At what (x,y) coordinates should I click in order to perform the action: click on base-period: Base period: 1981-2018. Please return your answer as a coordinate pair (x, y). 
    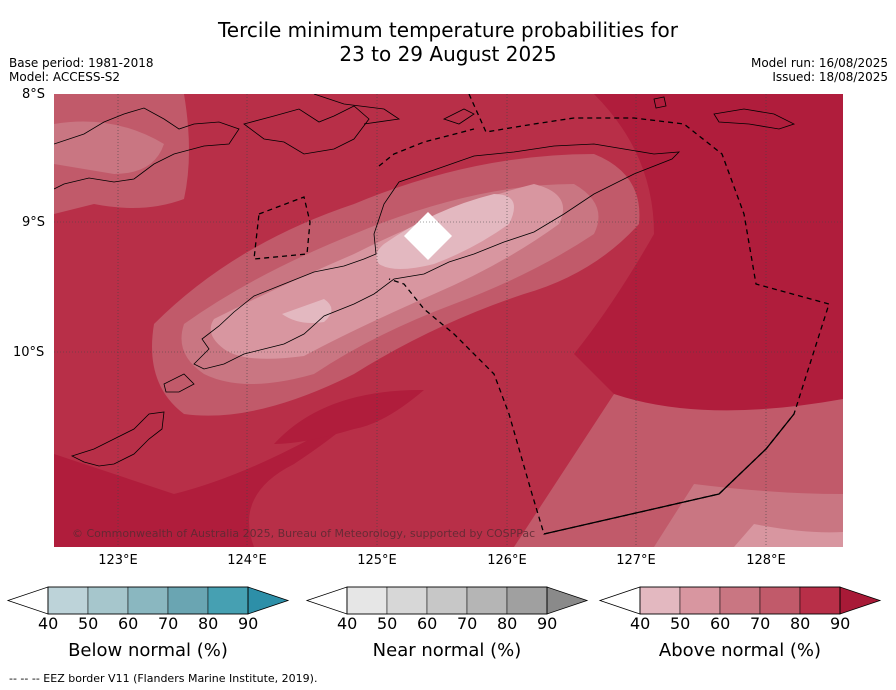
    Looking at the image, I should click on (81, 63).